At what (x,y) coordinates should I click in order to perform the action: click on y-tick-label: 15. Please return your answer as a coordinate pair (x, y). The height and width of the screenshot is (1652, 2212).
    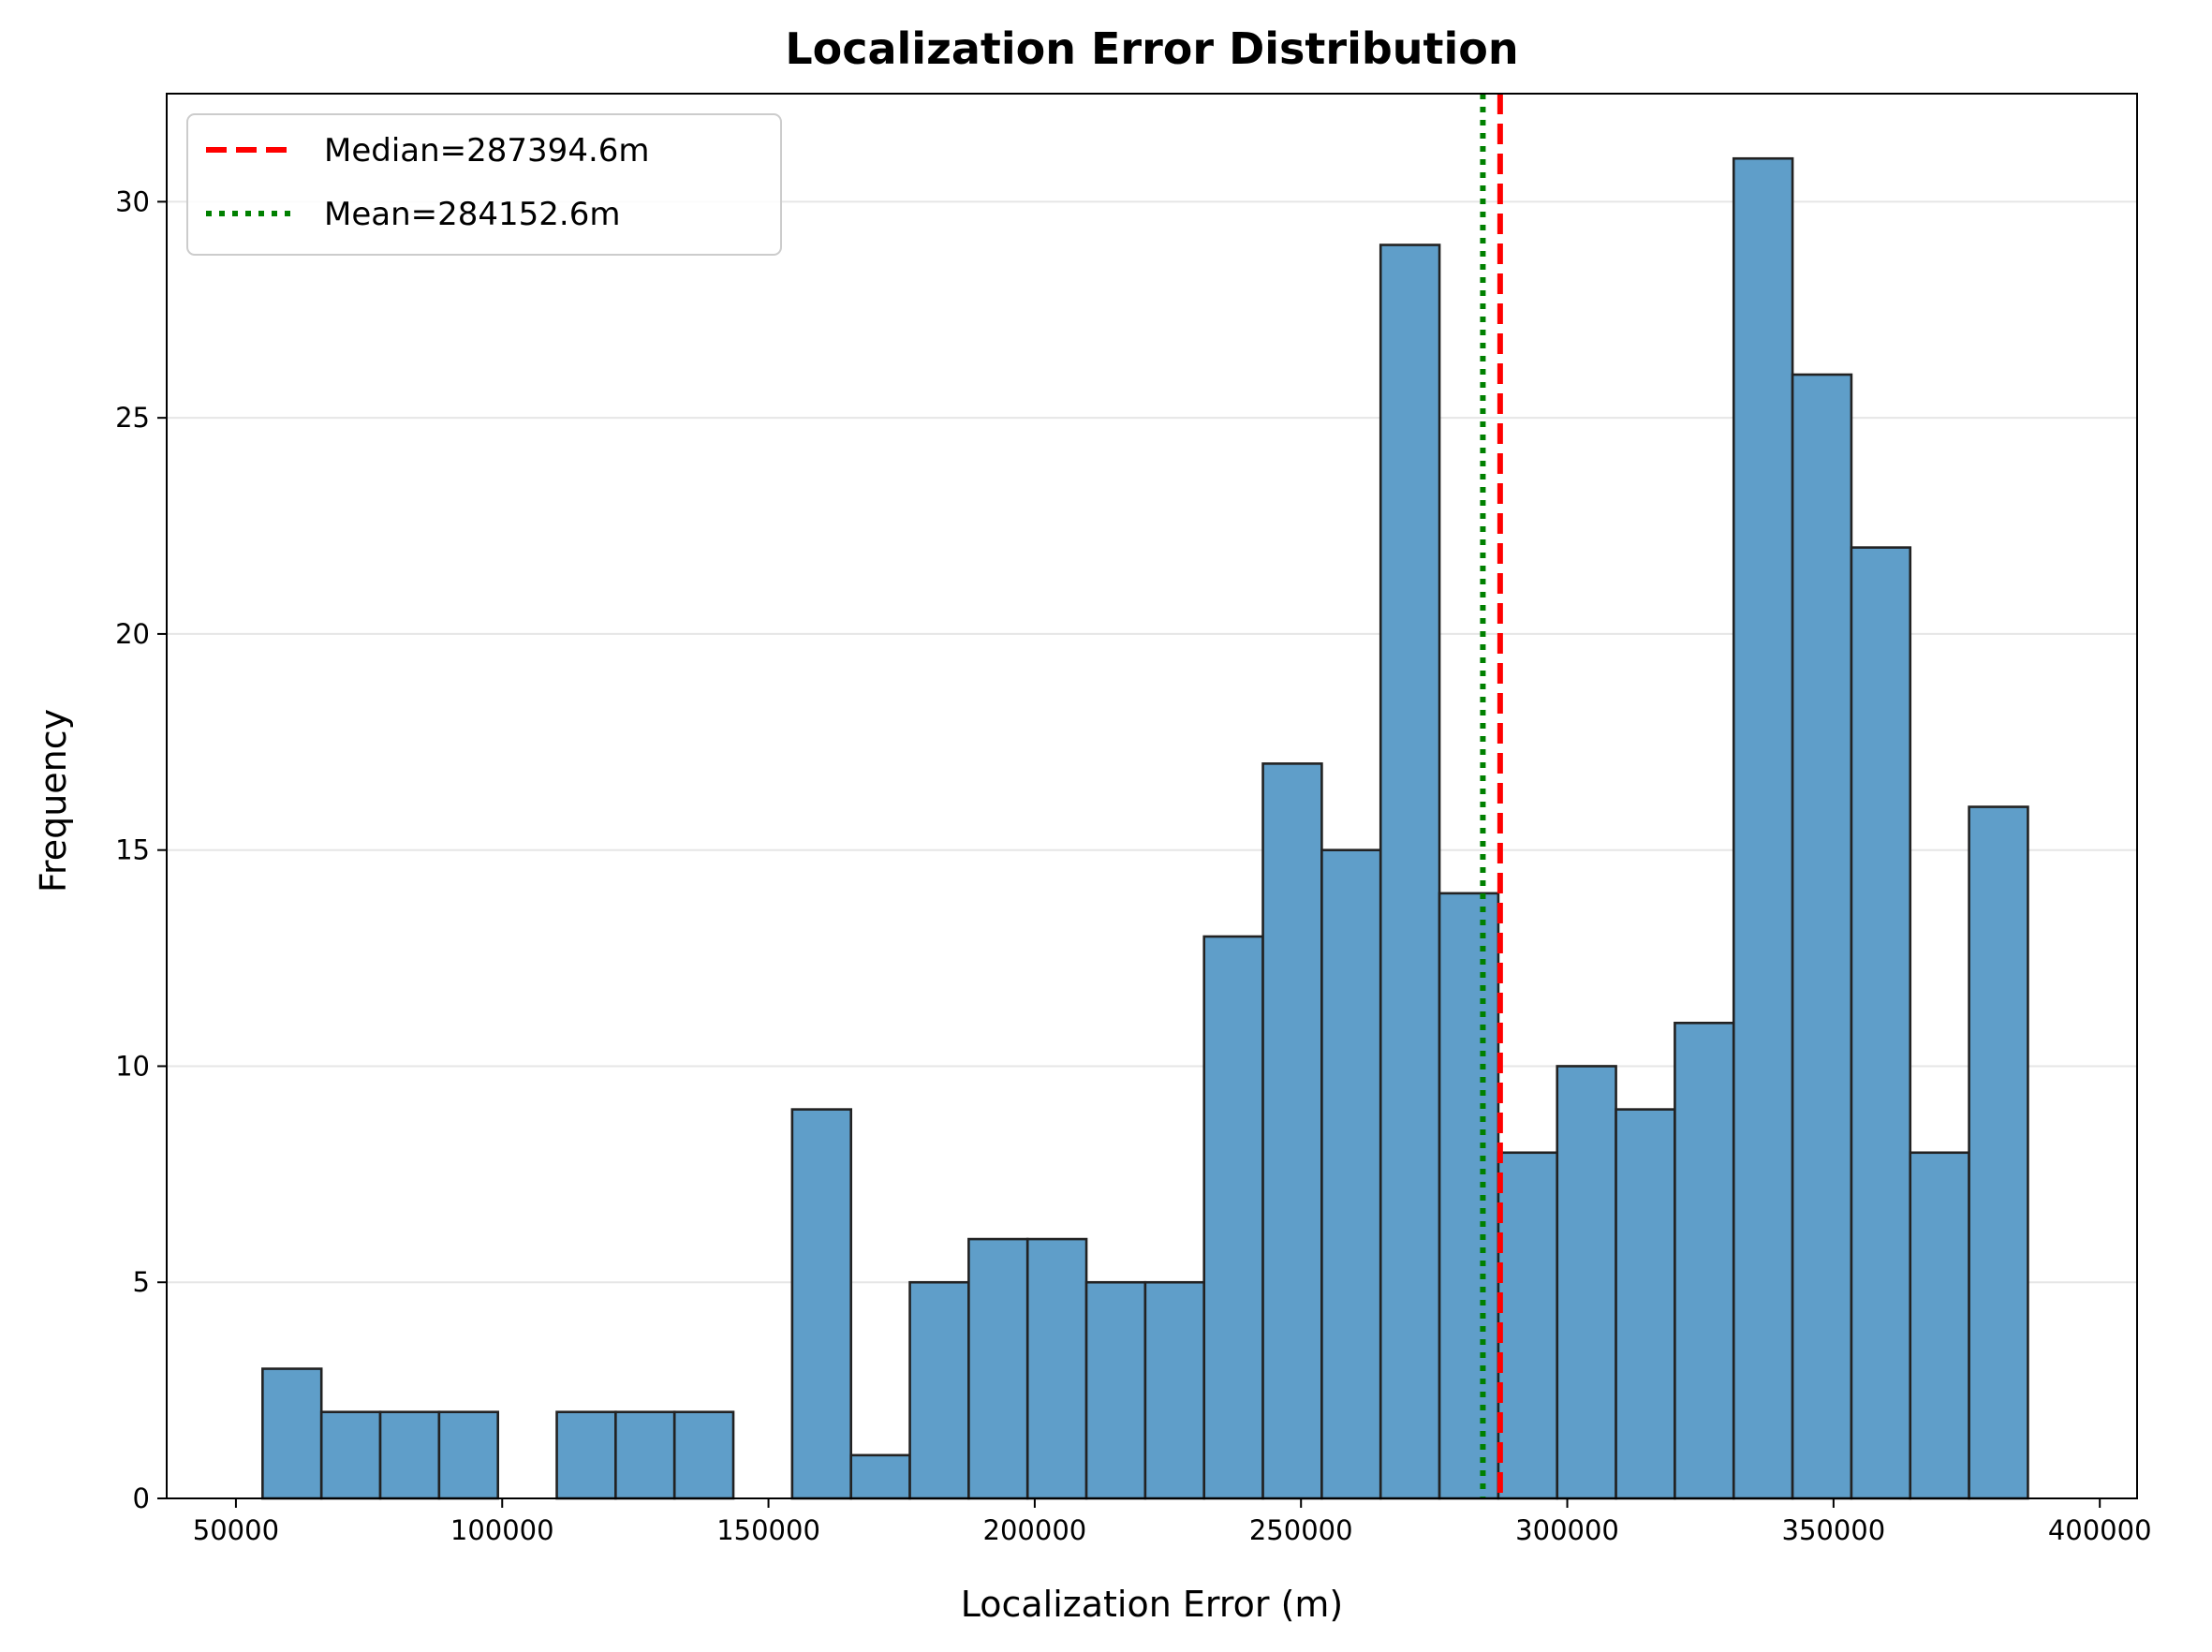
    Looking at the image, I should click on (133, 850).